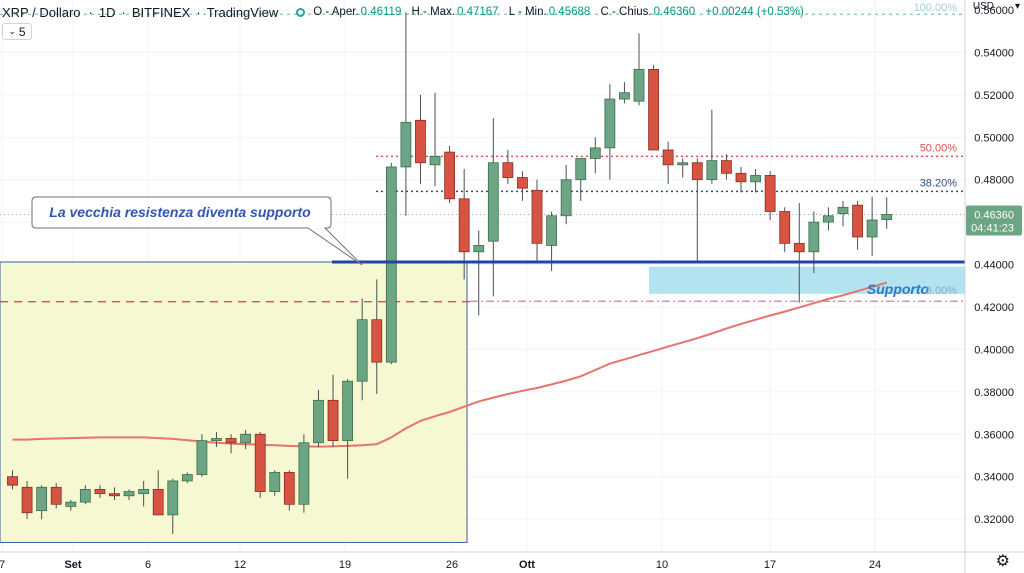  I want to click on platform-label: TradingView, so click(242, 12).